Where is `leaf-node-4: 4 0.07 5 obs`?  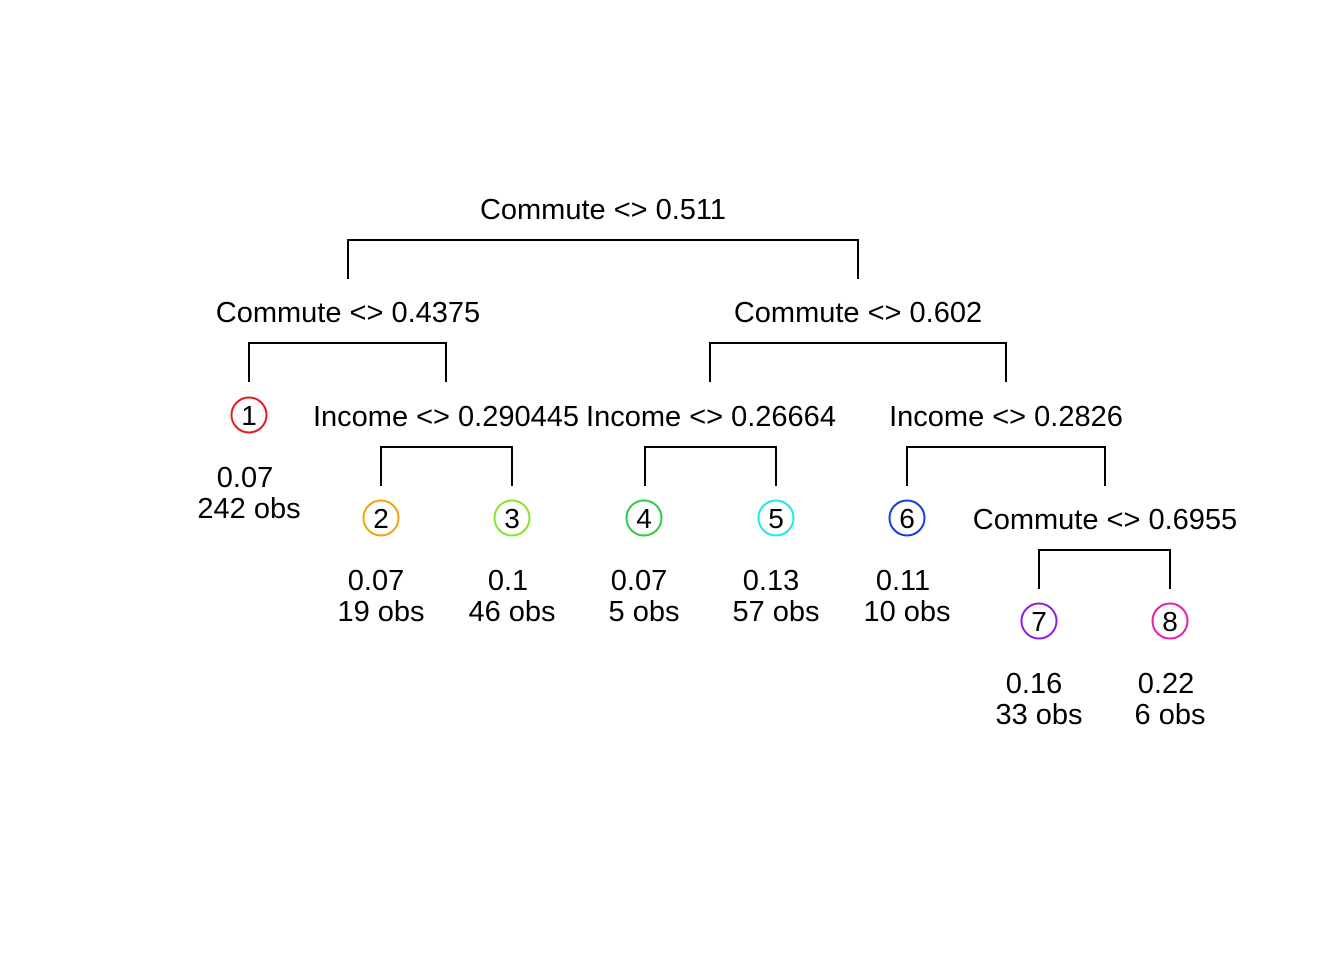
leaf-node-4: 4 0.07 5 obs is located at coordinates (644, 563).